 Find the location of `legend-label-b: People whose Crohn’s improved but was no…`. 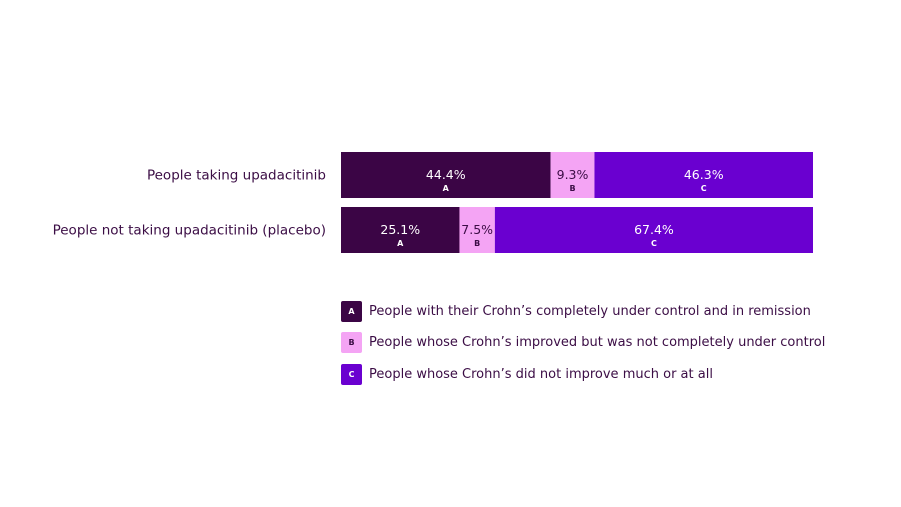

legend-label-b: People whose Crohn’s improved but was no… is located at coordinates (597, 342).